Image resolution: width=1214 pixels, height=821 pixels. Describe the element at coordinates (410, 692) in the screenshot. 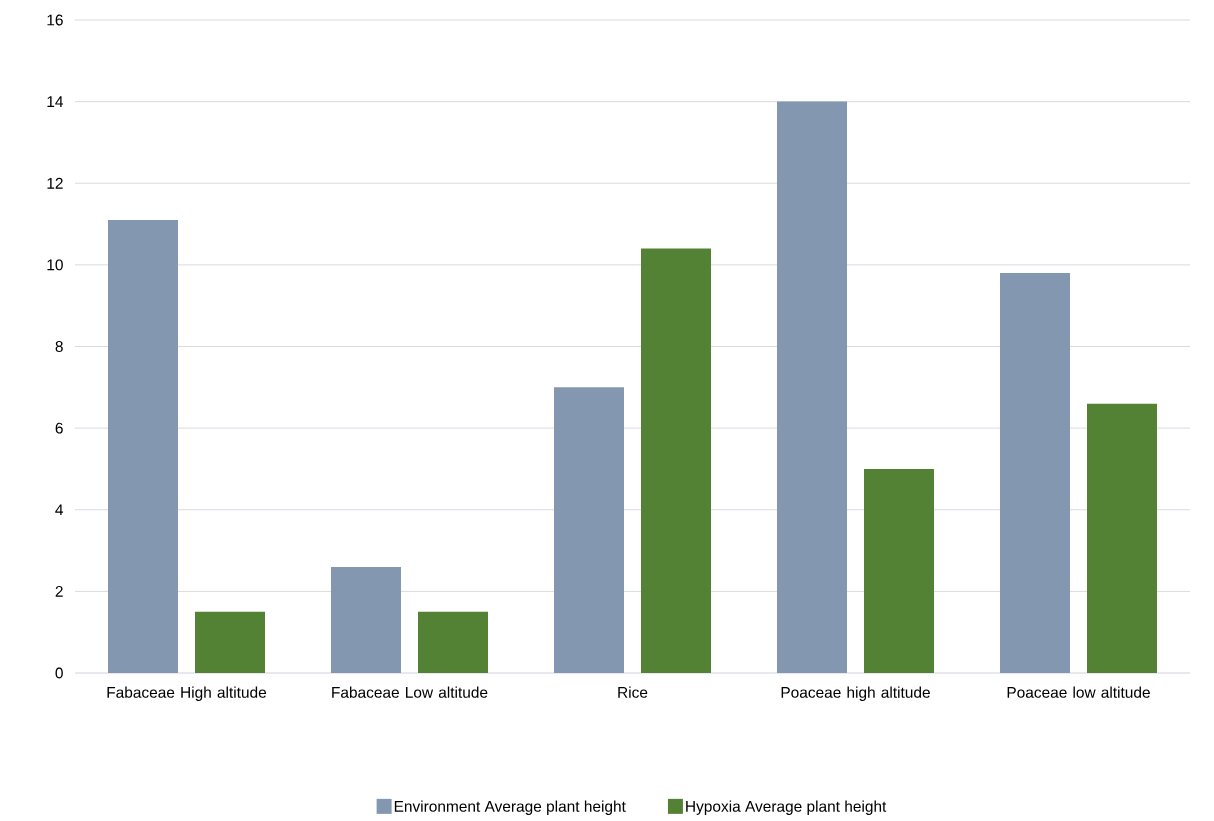

I see `x-tick-label: Fabaceae Low altitude` at that location.